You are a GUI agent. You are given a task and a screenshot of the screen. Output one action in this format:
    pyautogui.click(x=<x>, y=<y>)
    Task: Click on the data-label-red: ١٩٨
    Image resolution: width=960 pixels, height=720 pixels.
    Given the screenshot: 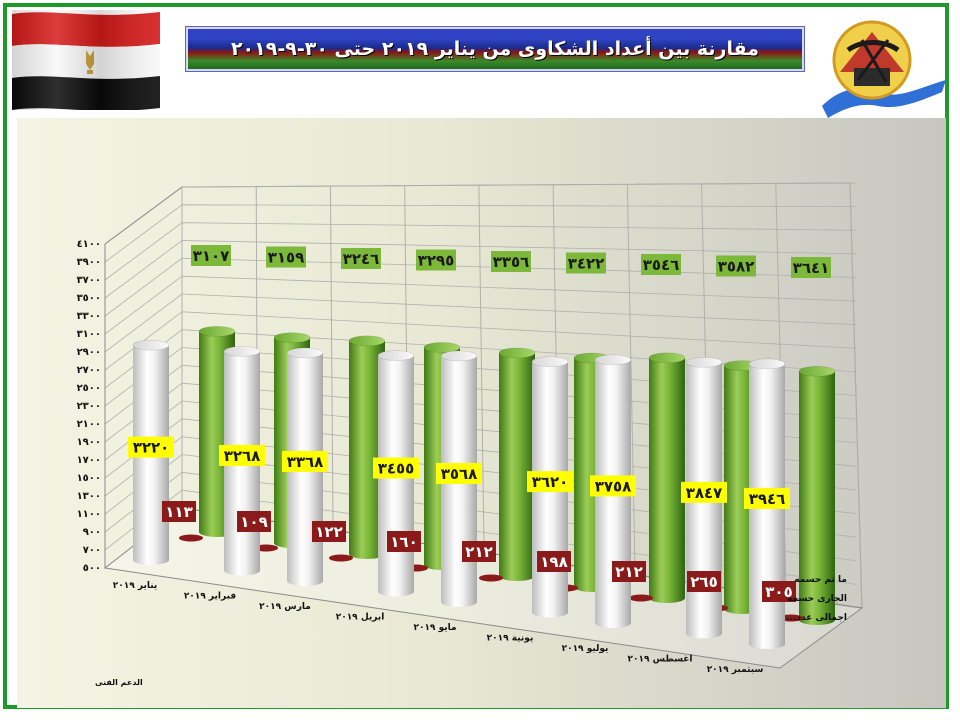 What is the action you would take?
    pyautogui.click(x=554, y=561)
    